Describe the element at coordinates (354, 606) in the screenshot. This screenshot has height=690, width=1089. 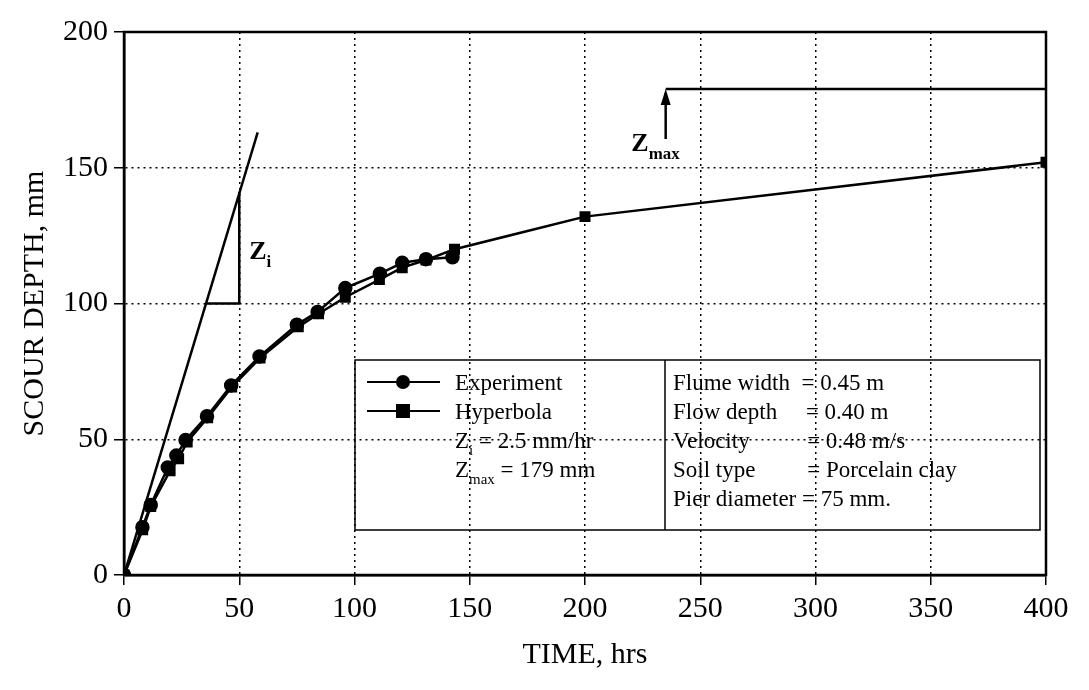
I see `x-tick-label: 100` at that location.